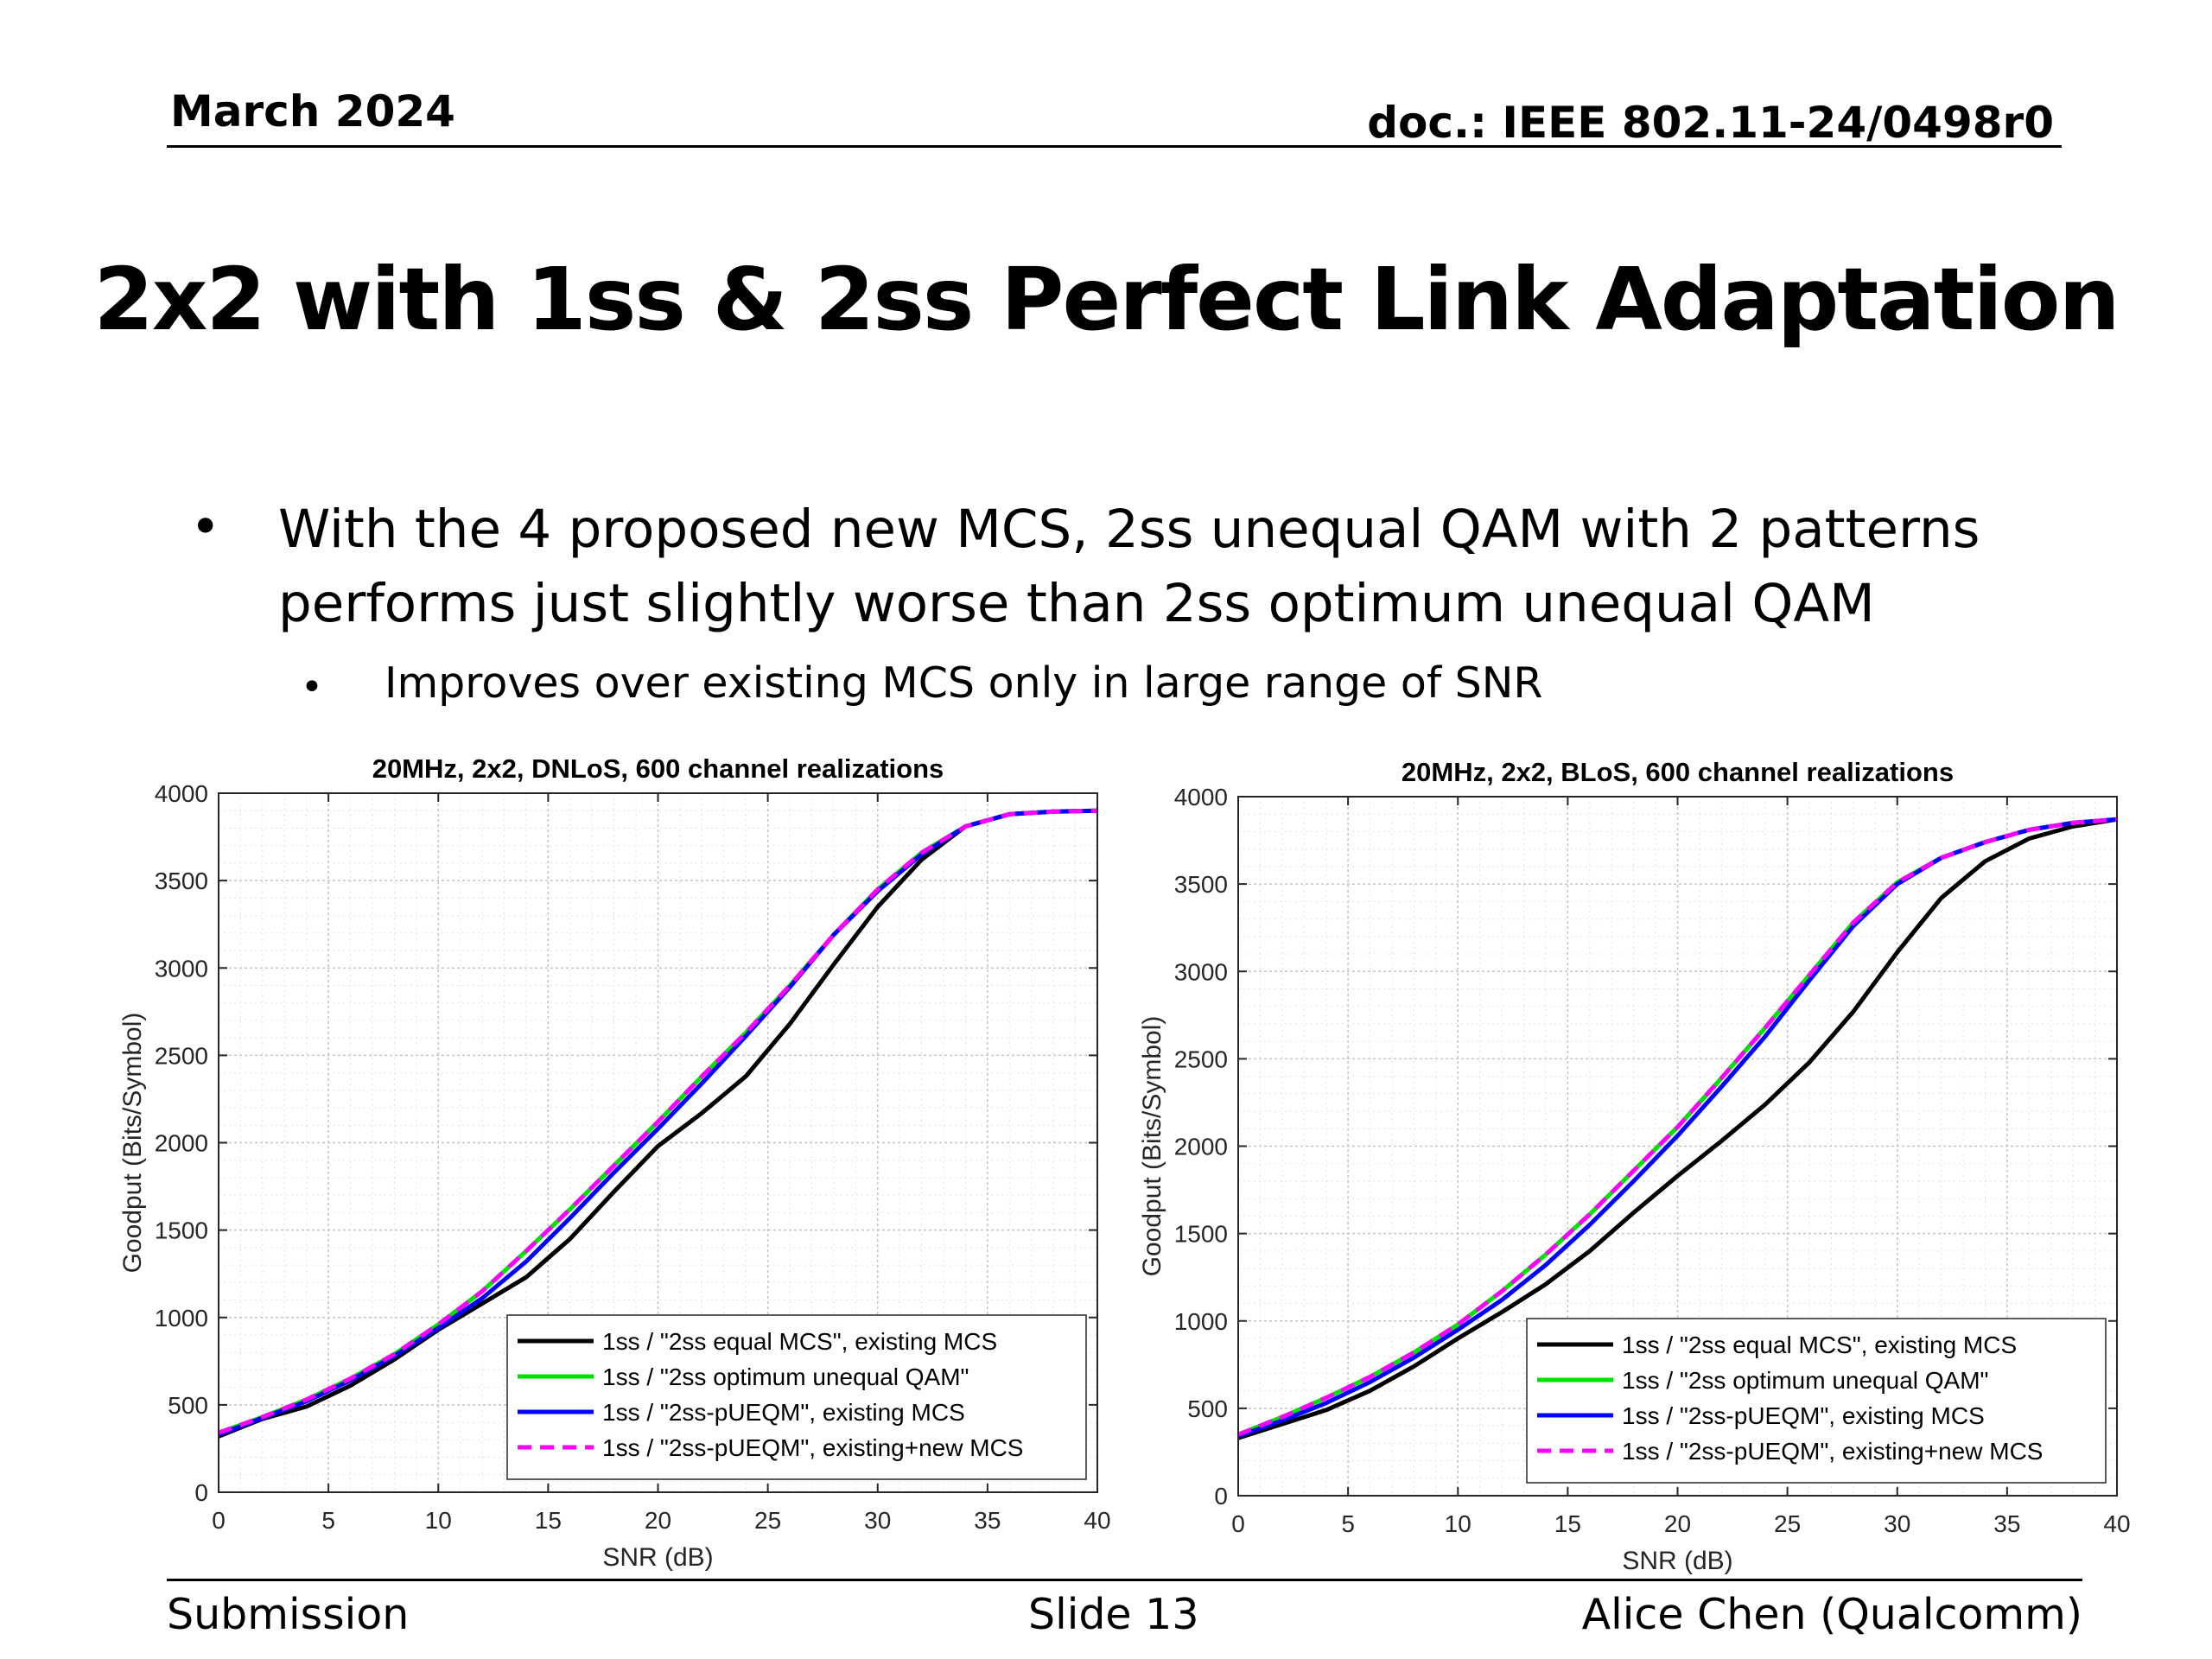 Image resolution: width=2212 pixels, height=1659 pixels. What do you see at coordinates (1710, 123) in the screenshot?
I see `header-doc-number: doc.: IEEE 802.11-24/0498r0` at bounding box center [1710, 123].